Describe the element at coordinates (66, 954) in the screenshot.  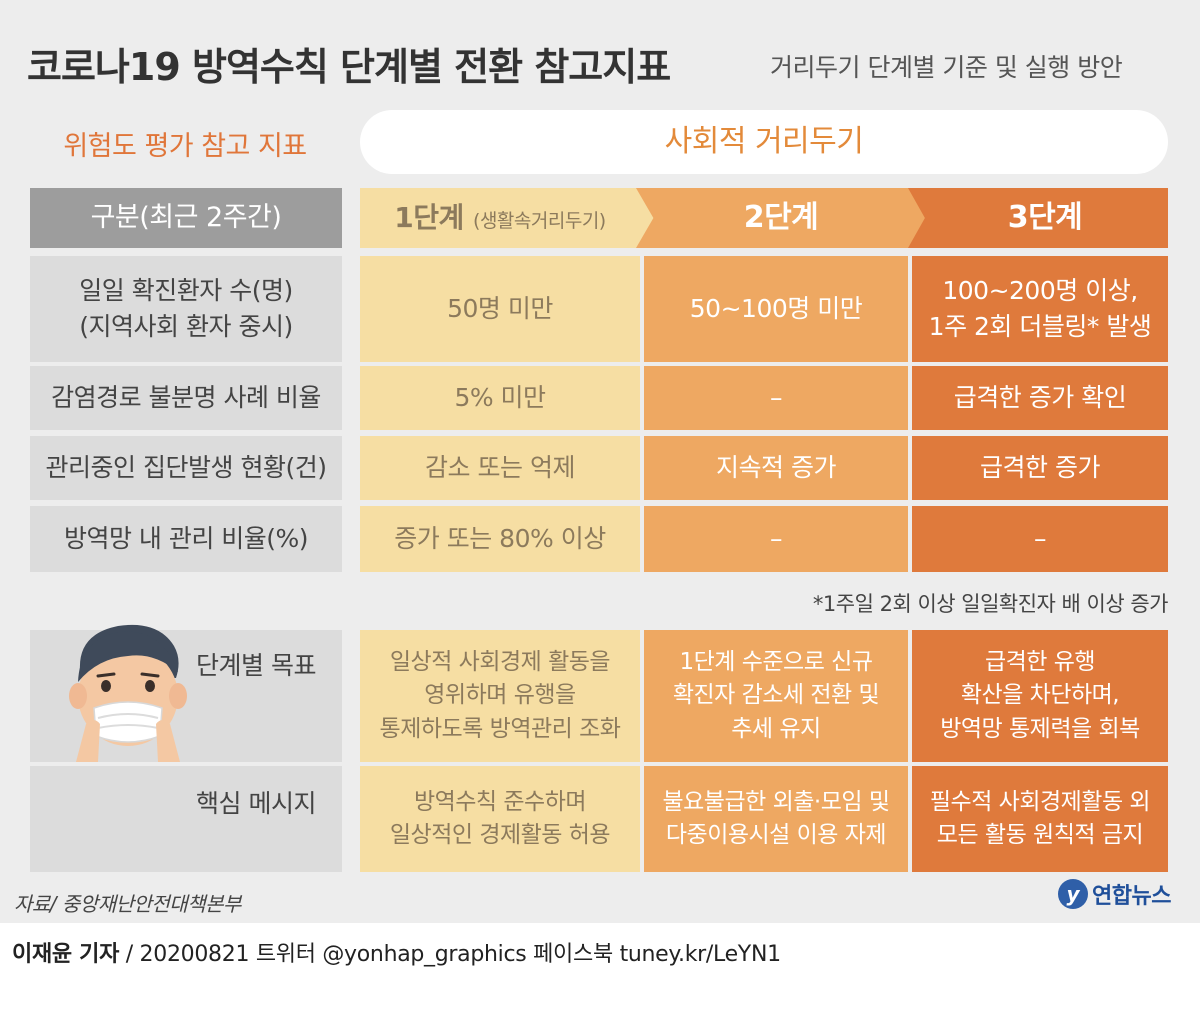
I see `reporter-name: 이재윤 기자` at that location.